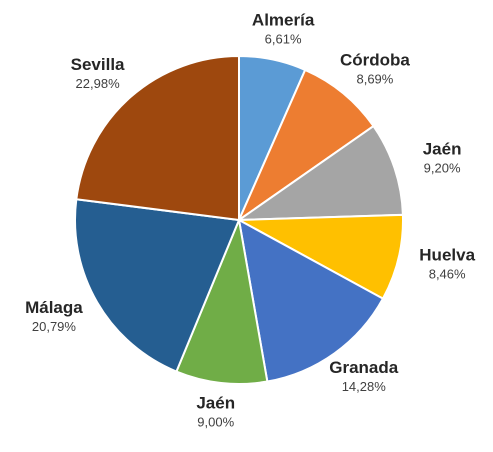 Image resolution: width=493 pixels, height=452 pixels. What do you see at coordinates (283, 20) in the screenshot?
I see `slice-label: Almería` at bounding box center [283, 20].